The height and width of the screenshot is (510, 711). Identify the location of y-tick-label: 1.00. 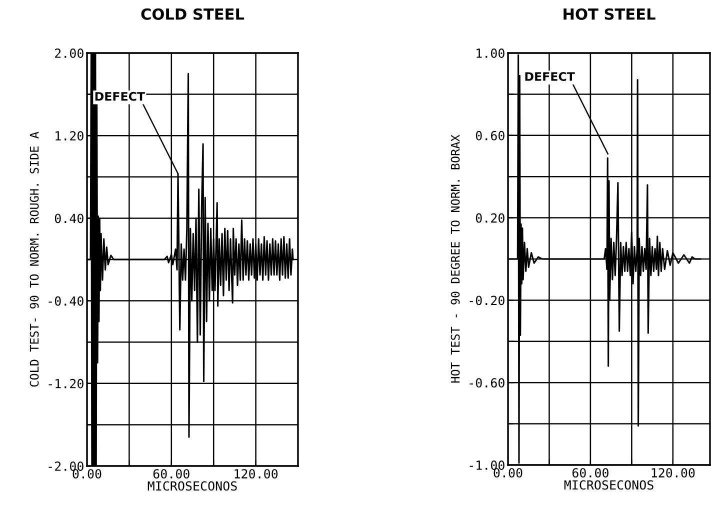
(490, 53).